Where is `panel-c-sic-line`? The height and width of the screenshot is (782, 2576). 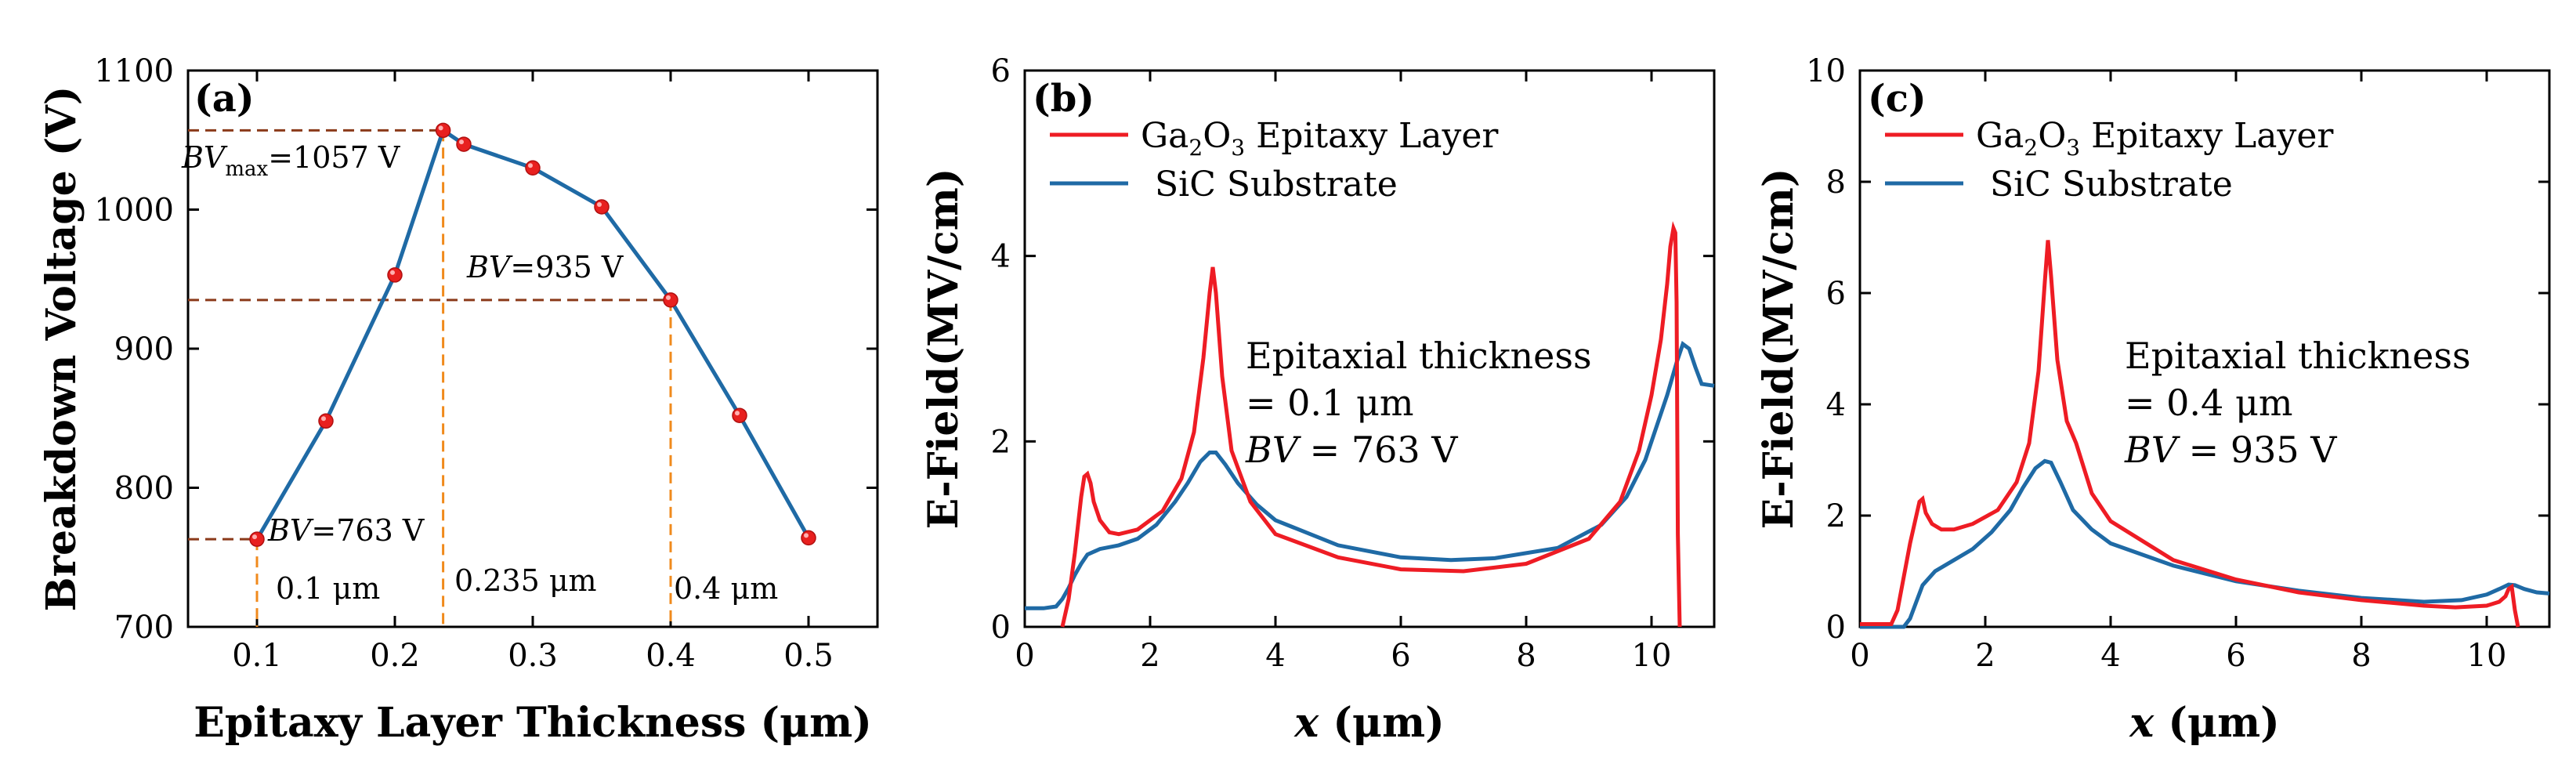 panel-c-sic-line is located at coordinates (2205, 543).